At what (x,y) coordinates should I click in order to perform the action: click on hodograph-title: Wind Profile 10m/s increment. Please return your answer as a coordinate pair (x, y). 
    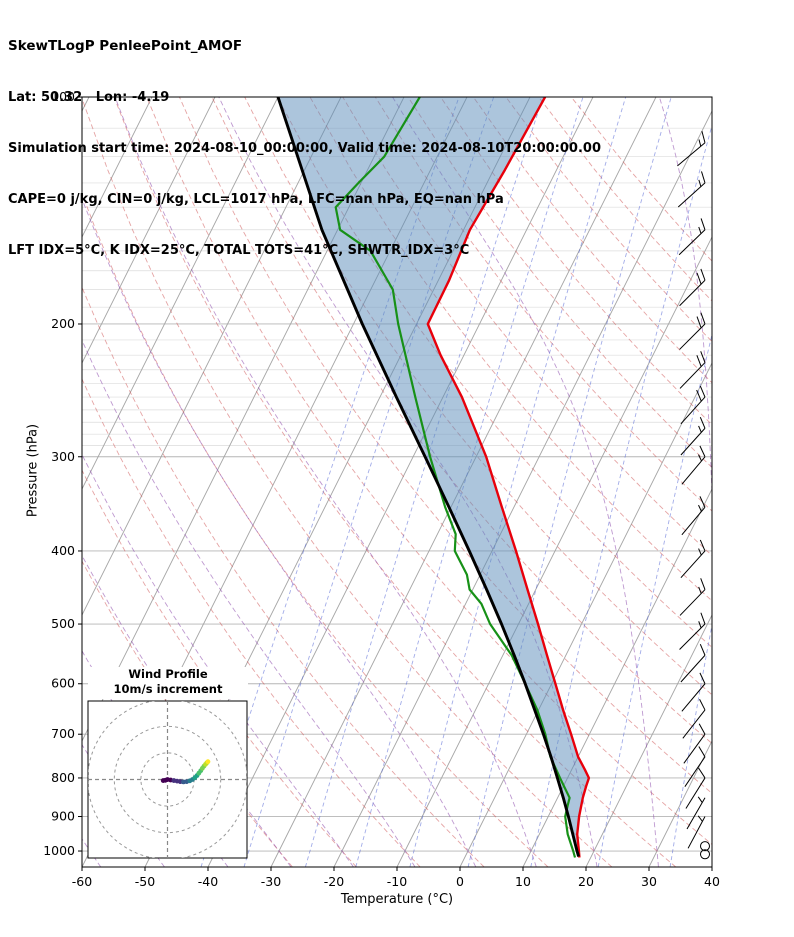
    Looking at the image, I should click on (168, 683).